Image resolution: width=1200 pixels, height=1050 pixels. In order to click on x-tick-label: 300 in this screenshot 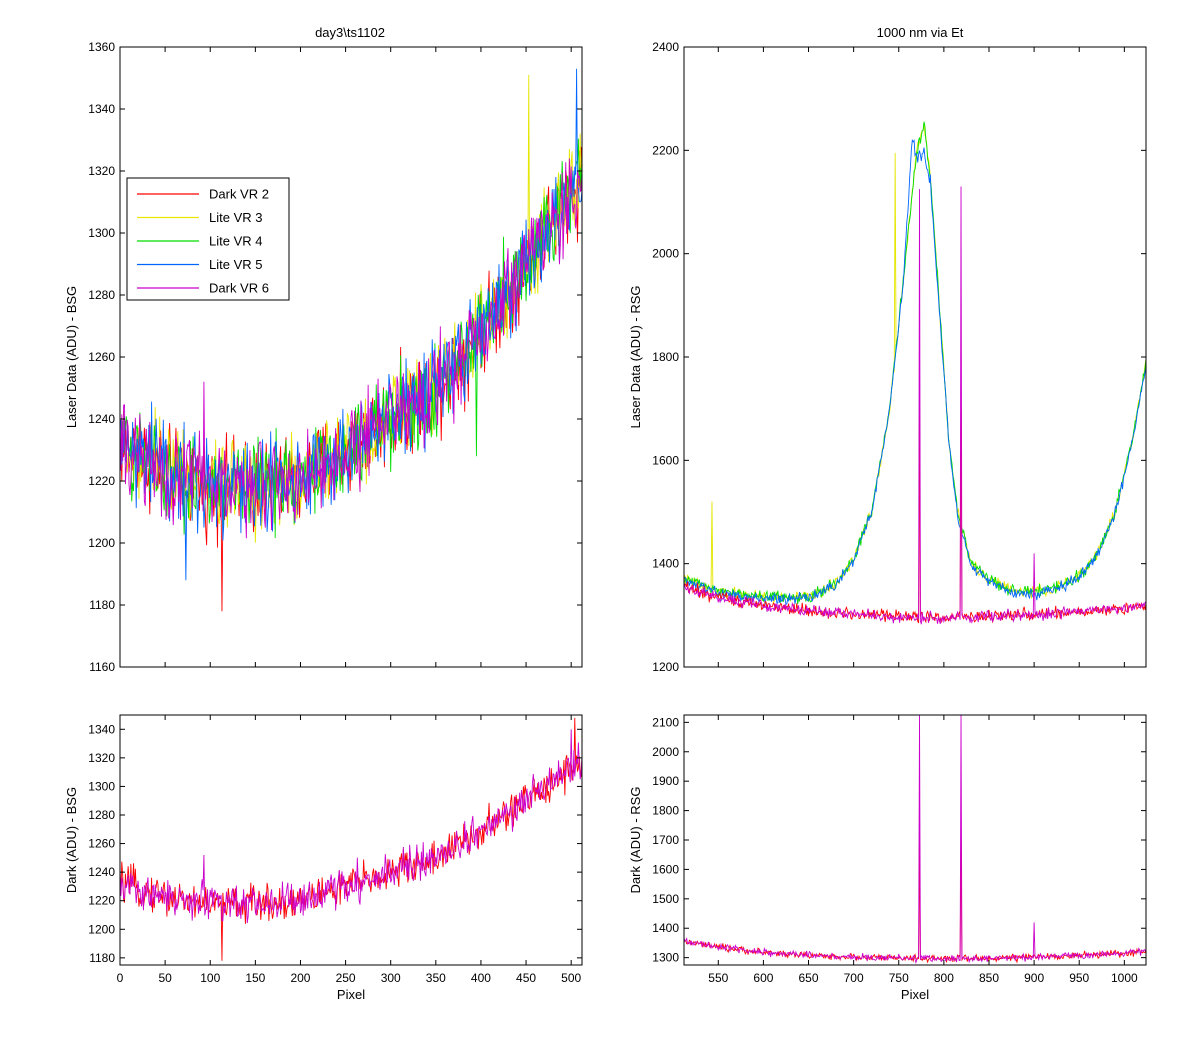, I will do `click(391, 978)`.